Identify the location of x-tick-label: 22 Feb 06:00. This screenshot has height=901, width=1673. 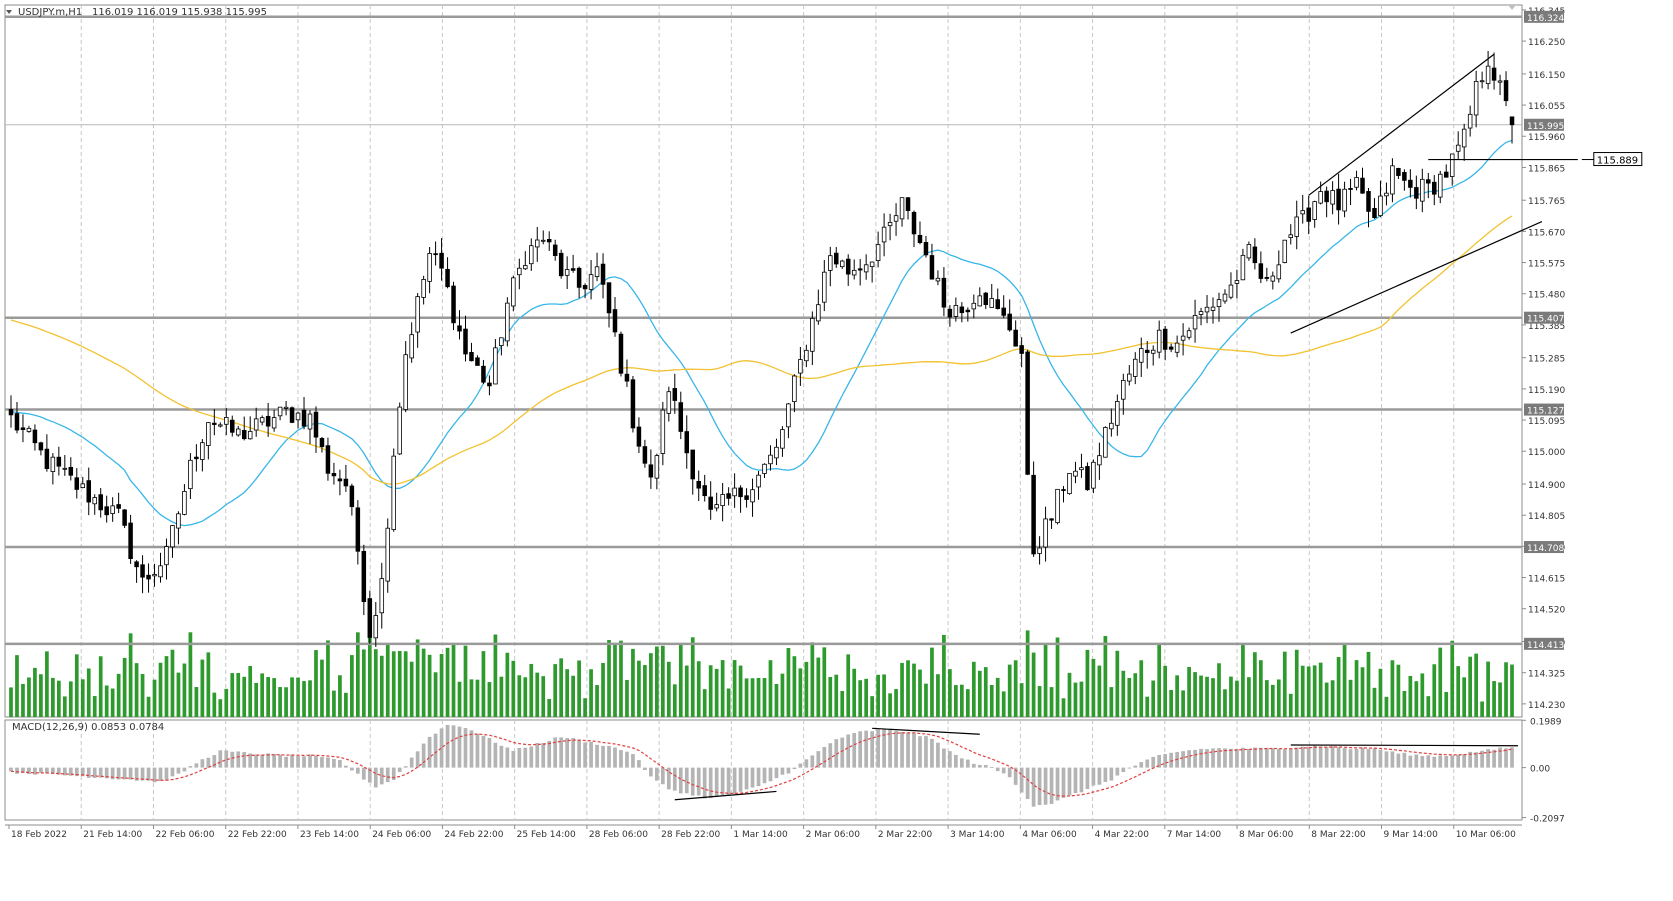
(184, 835).